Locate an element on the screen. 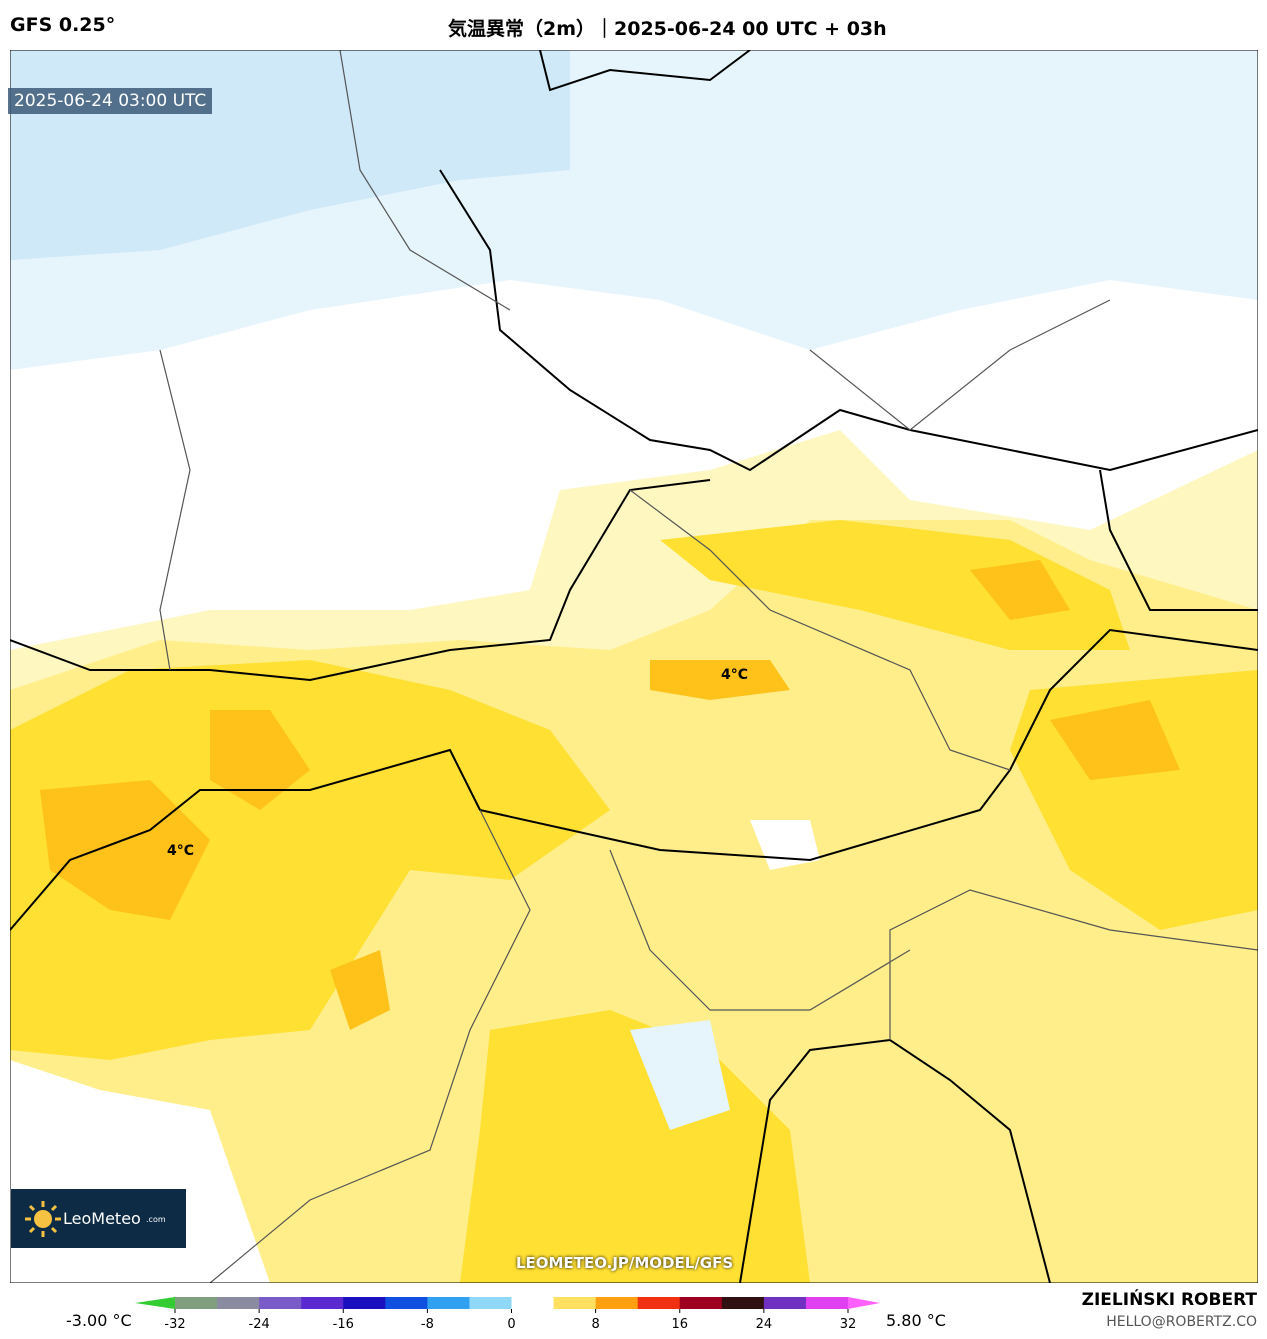 The height and width of the screenshot is (1339, 1267). colorbar-tick-label: 32 is located at coordinates (848, 1324).